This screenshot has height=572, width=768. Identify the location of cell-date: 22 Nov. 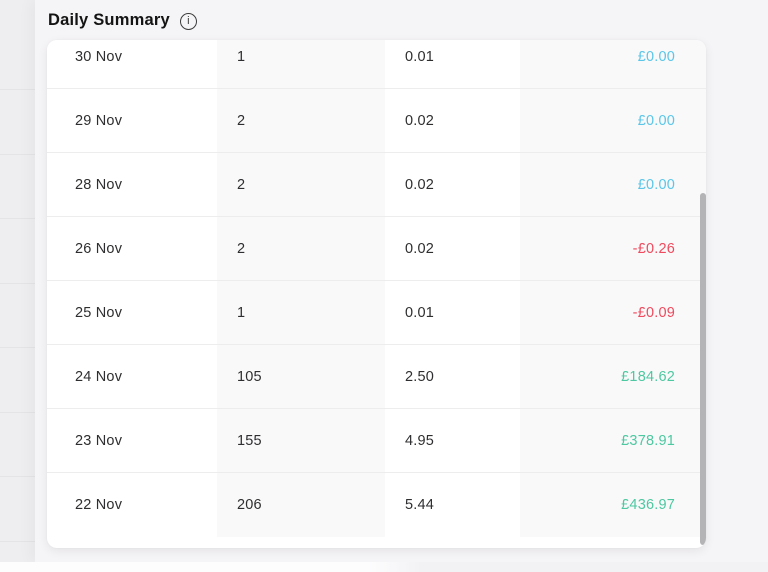
(132, 505).